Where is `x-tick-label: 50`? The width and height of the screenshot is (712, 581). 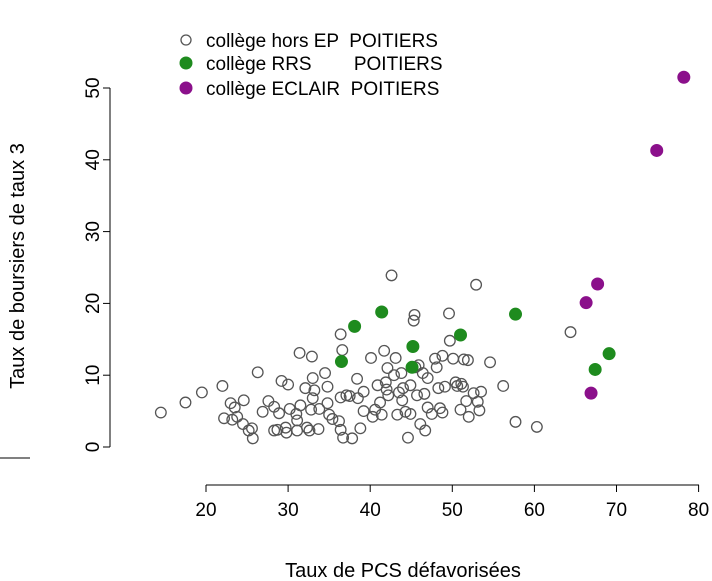 x-tick-label: 50 is located at coordinates (452, 510).